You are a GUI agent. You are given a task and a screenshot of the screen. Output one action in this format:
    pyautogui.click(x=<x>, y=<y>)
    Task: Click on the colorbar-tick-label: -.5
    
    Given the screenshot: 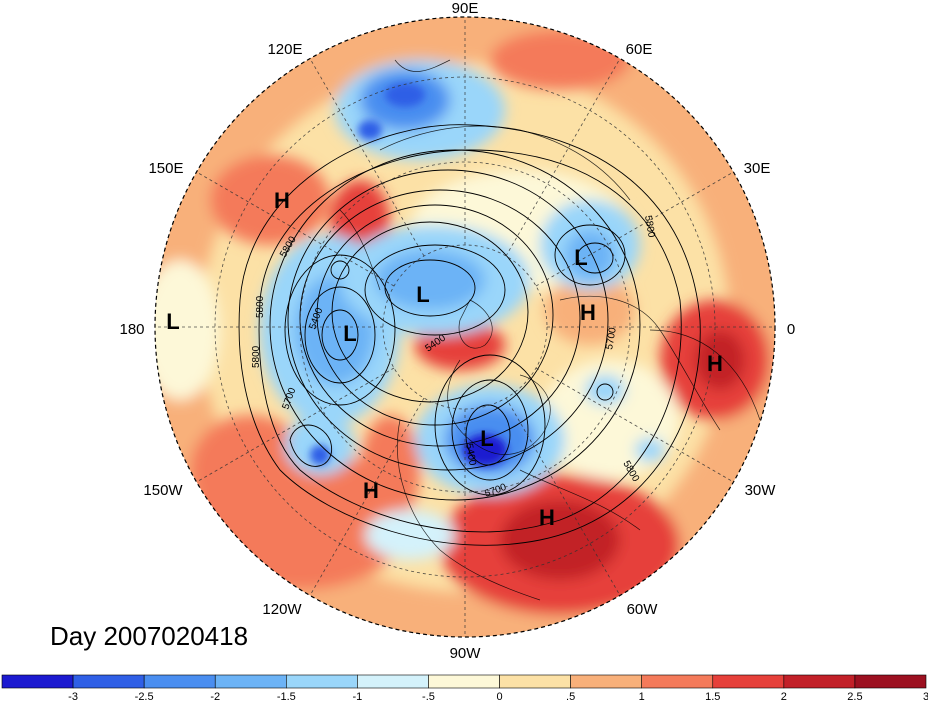 What is the action you would take?
    pyautogui.click(x=428, y=696)
    